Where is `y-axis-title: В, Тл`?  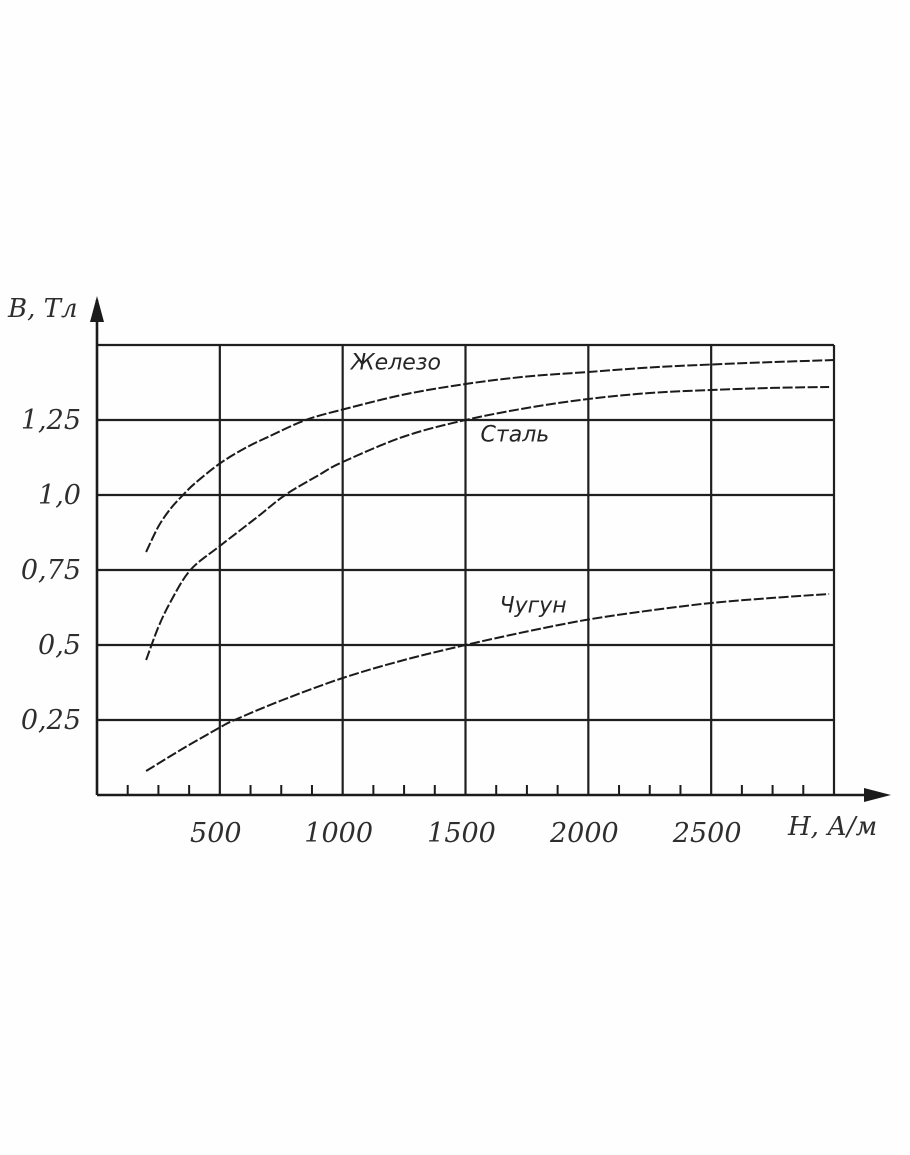 y-axis-title: В, Тл is located at coordinates (43, 309).